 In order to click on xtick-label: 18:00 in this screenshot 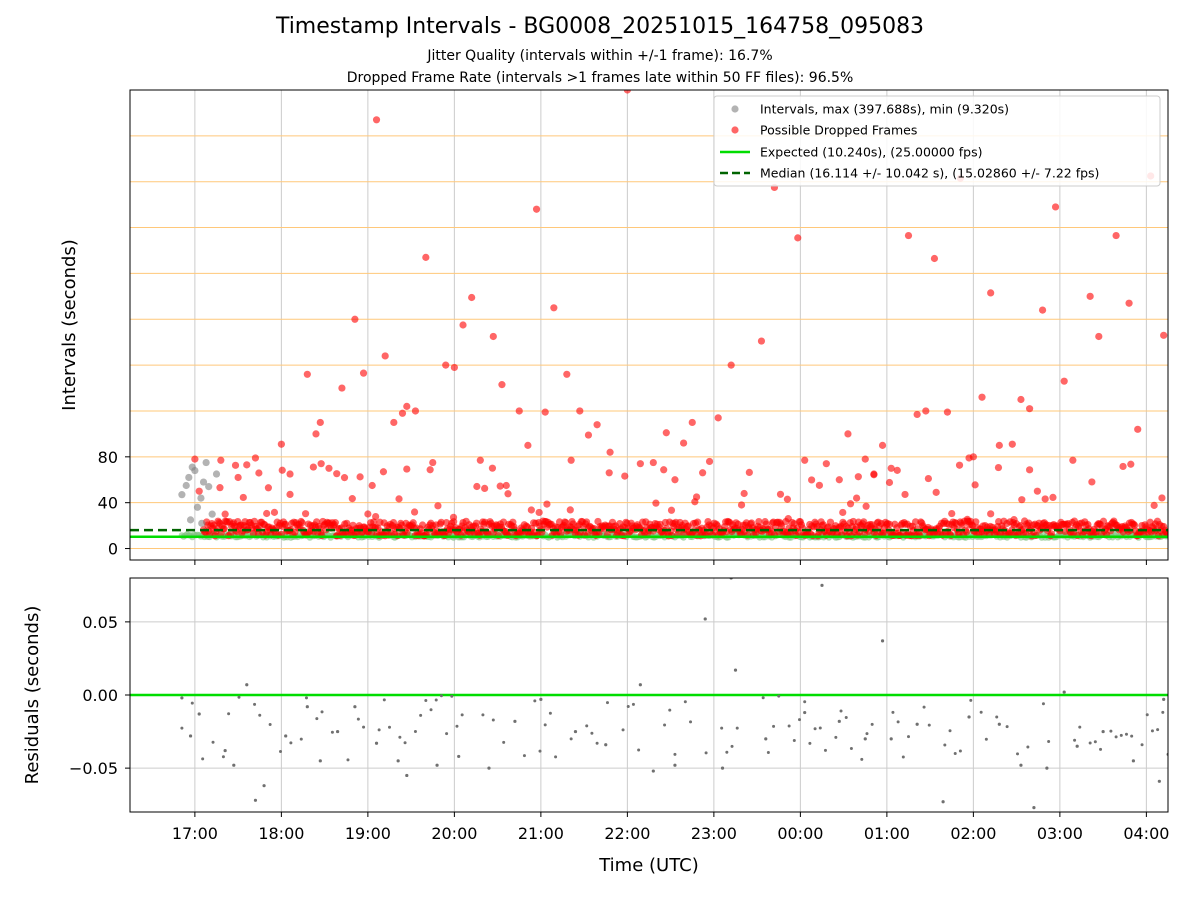, I will do `click(281, 833)`.